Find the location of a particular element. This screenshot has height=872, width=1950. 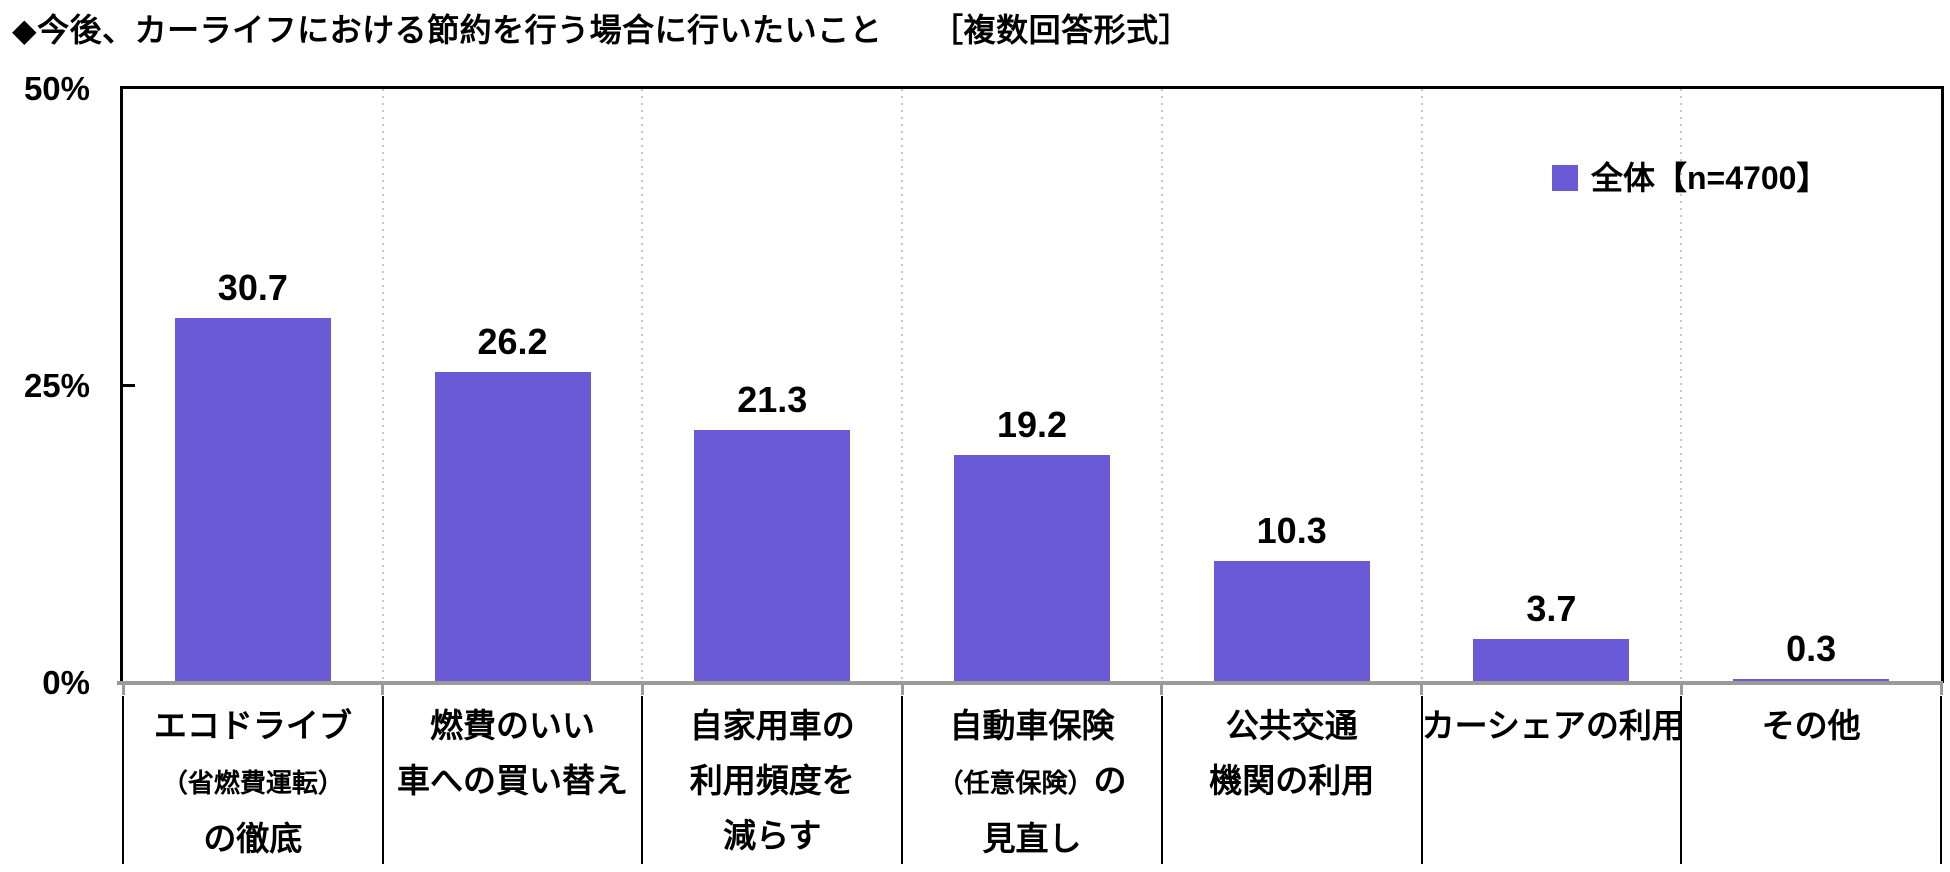

category-label-line: 燃費のいい is located at coordinates (513, 725).